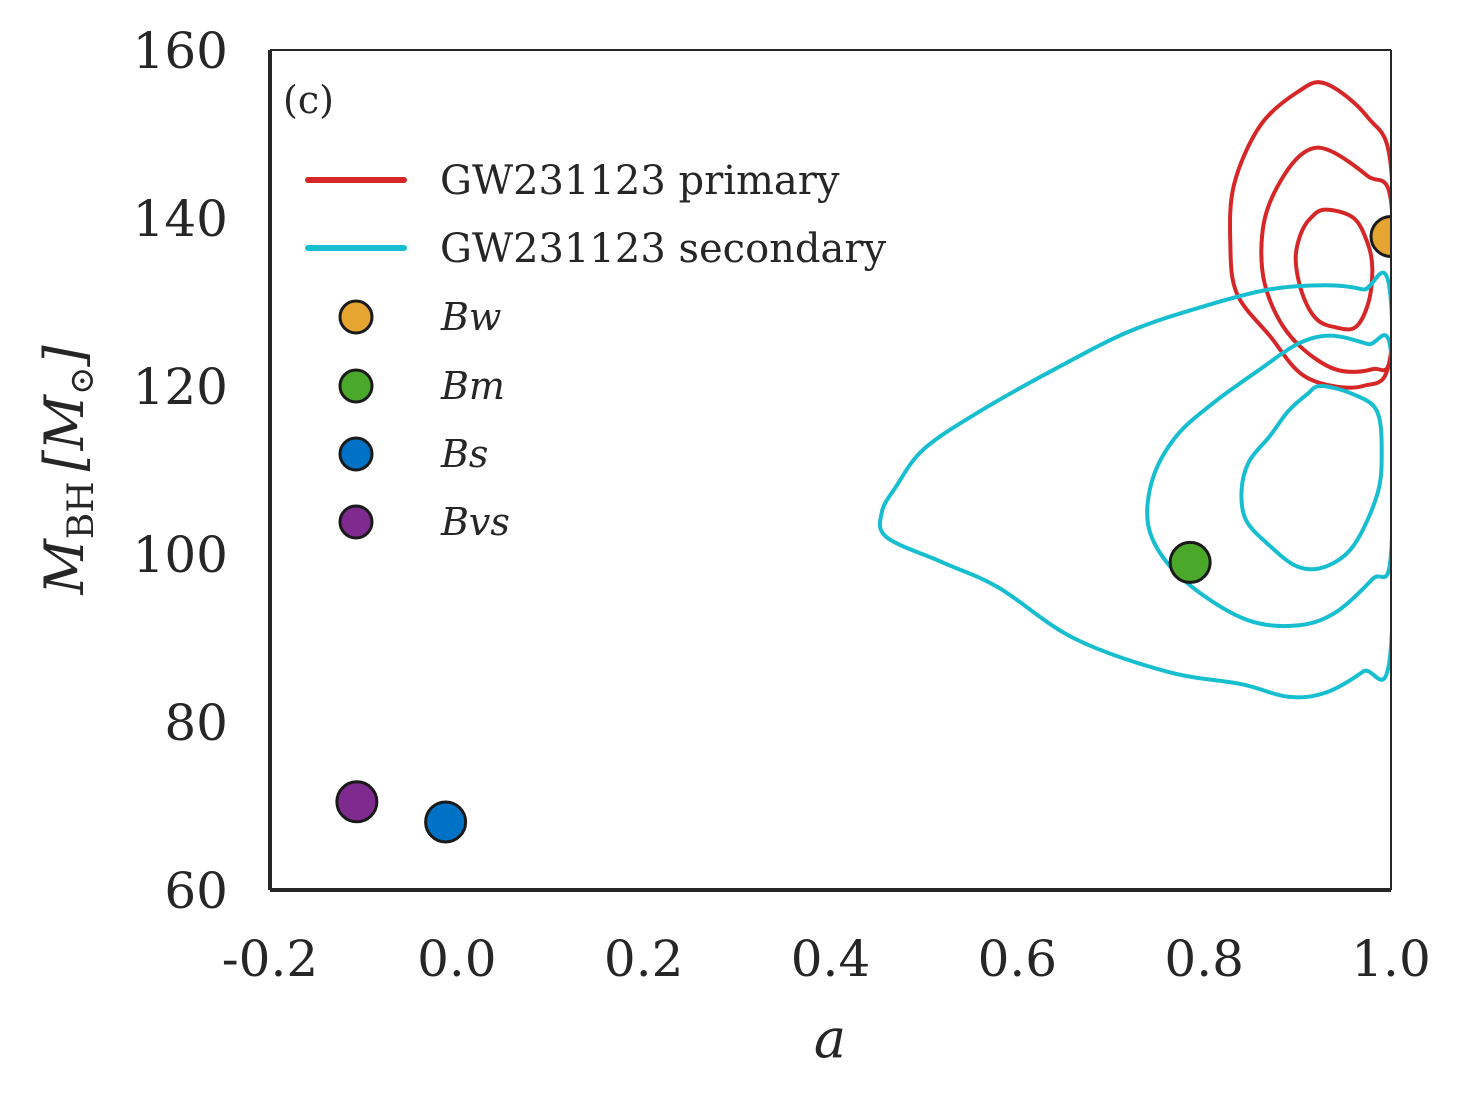 This screenshot has height=1099, width=1469. What do you see at coordinates (475, 522) in the screenshot?
I see `legend-label-bvs: Bvs` at bounding box center [475, 522].